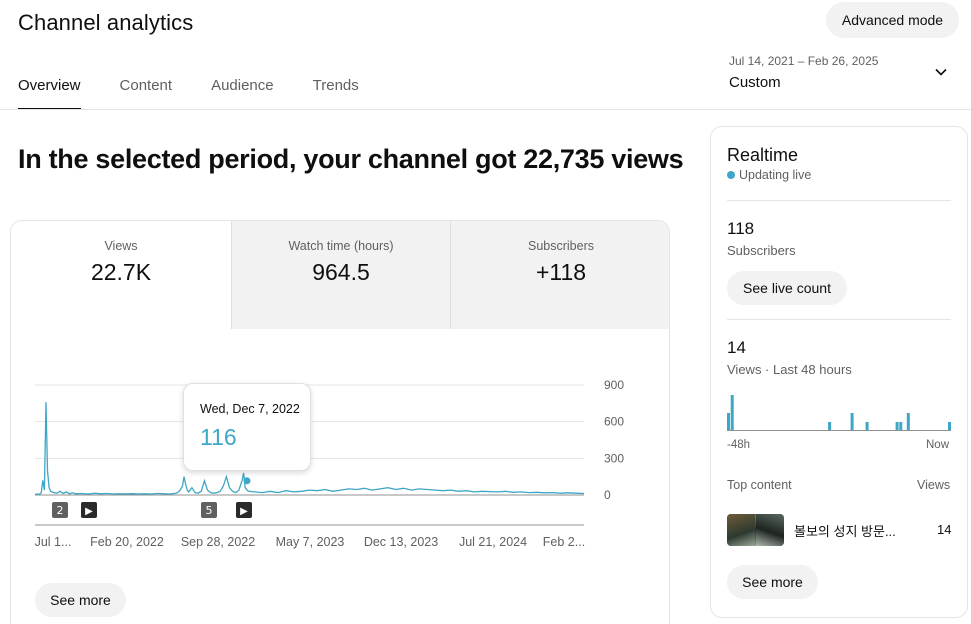  What do you see at coordinates (892, 20) in the screenshot?
I see `advanced-mode-button: Advanced mode` at bounding box center [892, 20].